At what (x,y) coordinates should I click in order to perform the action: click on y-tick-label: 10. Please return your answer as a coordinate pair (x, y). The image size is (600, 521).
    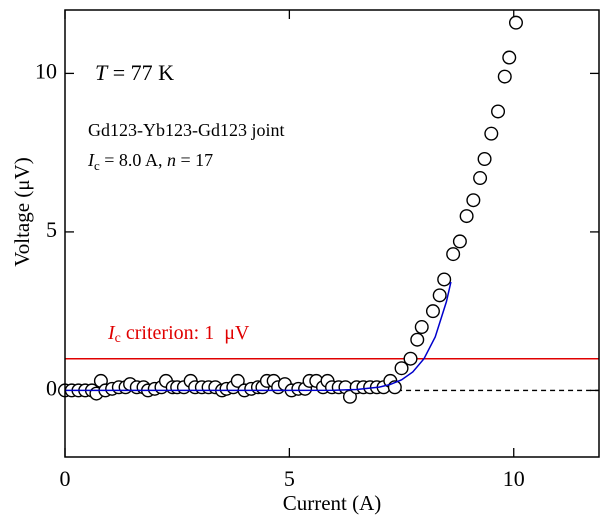
    Looking at the image, I should click on (46, 70).